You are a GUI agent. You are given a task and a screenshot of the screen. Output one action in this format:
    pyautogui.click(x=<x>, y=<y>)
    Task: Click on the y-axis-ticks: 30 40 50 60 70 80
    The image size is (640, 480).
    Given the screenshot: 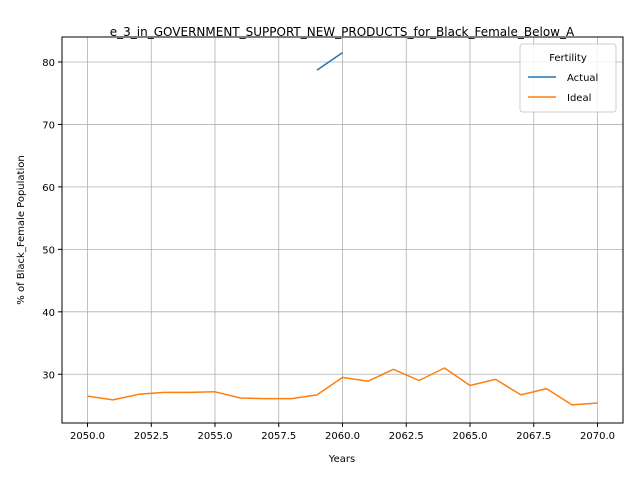 What is the action you would take?
    pyautogui.click(x=52, y=219)
    